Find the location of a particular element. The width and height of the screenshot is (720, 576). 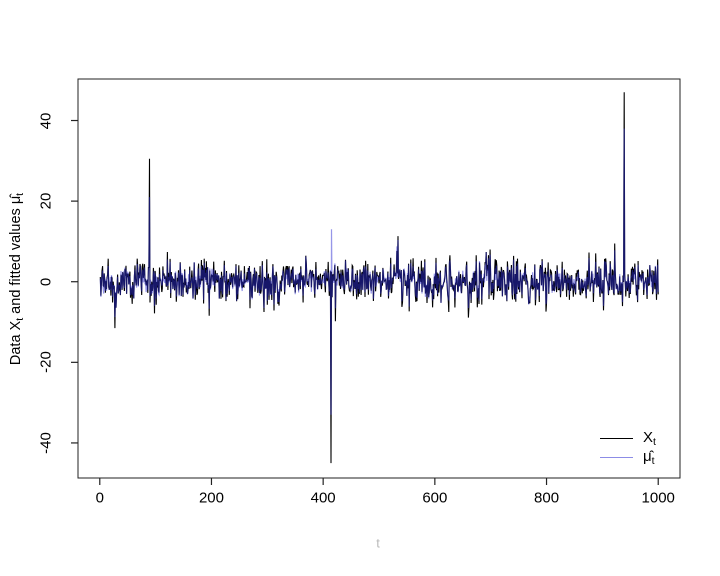

legend: Xt μ̂t is located at coordinates (637, 448).